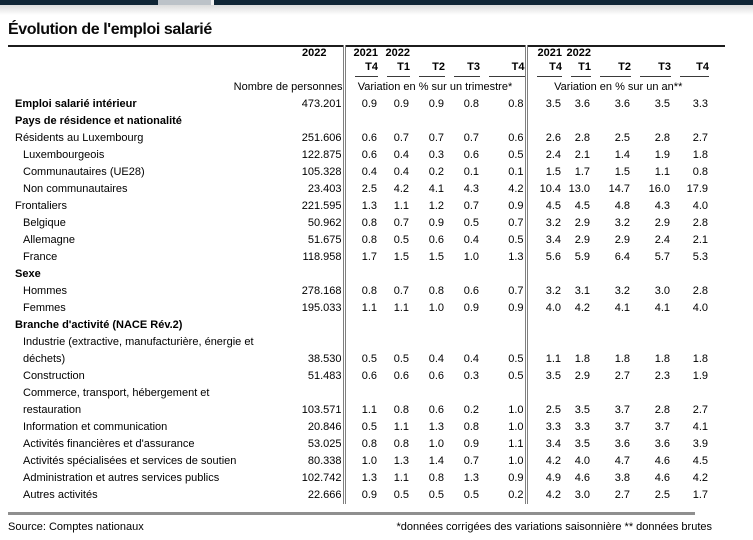 Image resolution: width=753 pixels, height=540 pixels. What do you see at coordinates (436, 206) in the screenshot?
I see `trimestre-value: 1.2` at bounding box center [436, 206].